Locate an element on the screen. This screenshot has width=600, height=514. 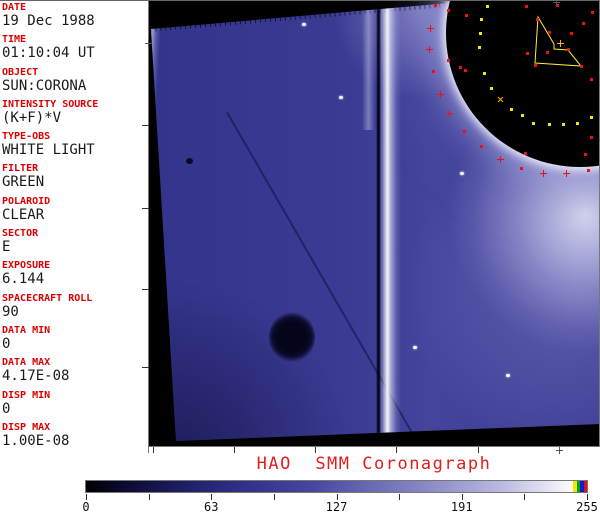
frame-bottom is located at coordinates (374, 446).